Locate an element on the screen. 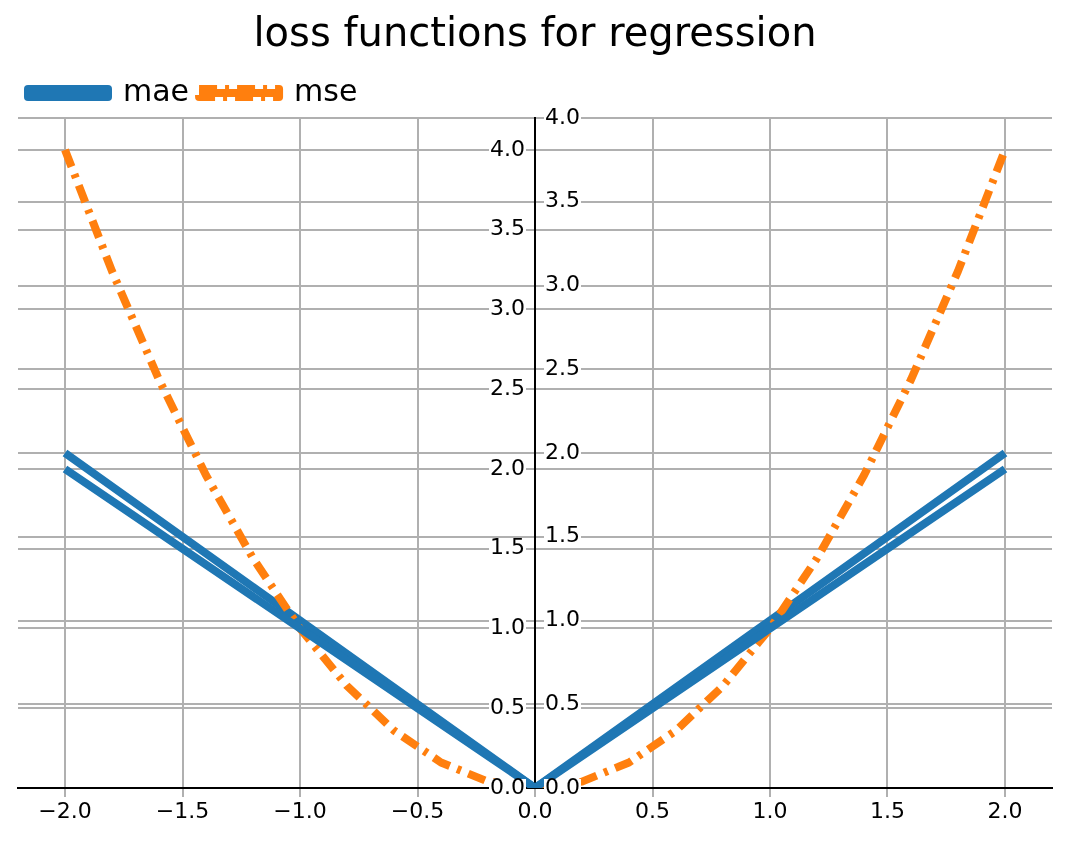  x-tick-label: 0.5 is located at coordinates (652, 810).